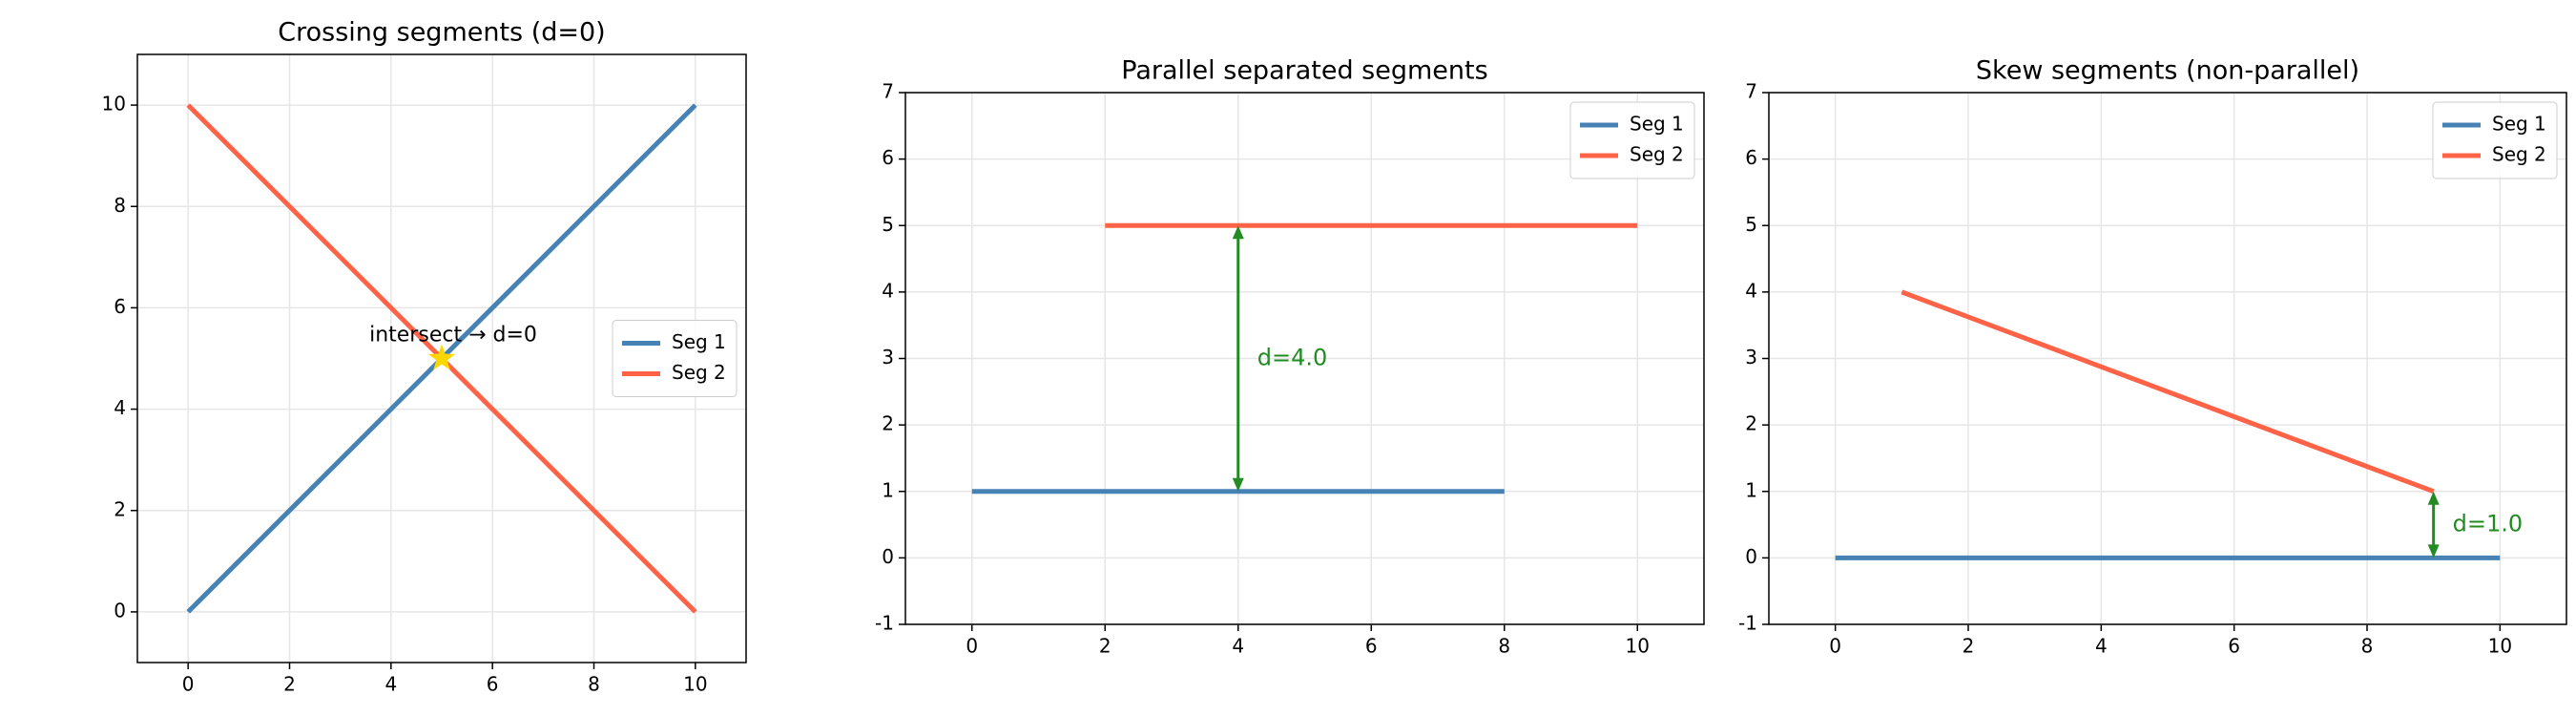 This screenshot has height=716, width=2576. I want to click on chart-title: Skew segments (non-parallel), so click(2167, 71).